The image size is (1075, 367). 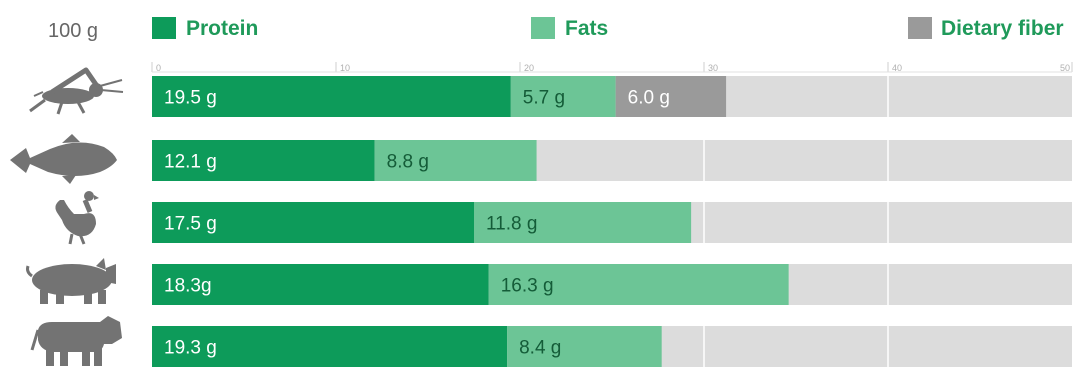 What do you see at coordinates (540, 348) in the screenshot?
I see `data-label: 8.4 g` at bounding box center [540, 348].